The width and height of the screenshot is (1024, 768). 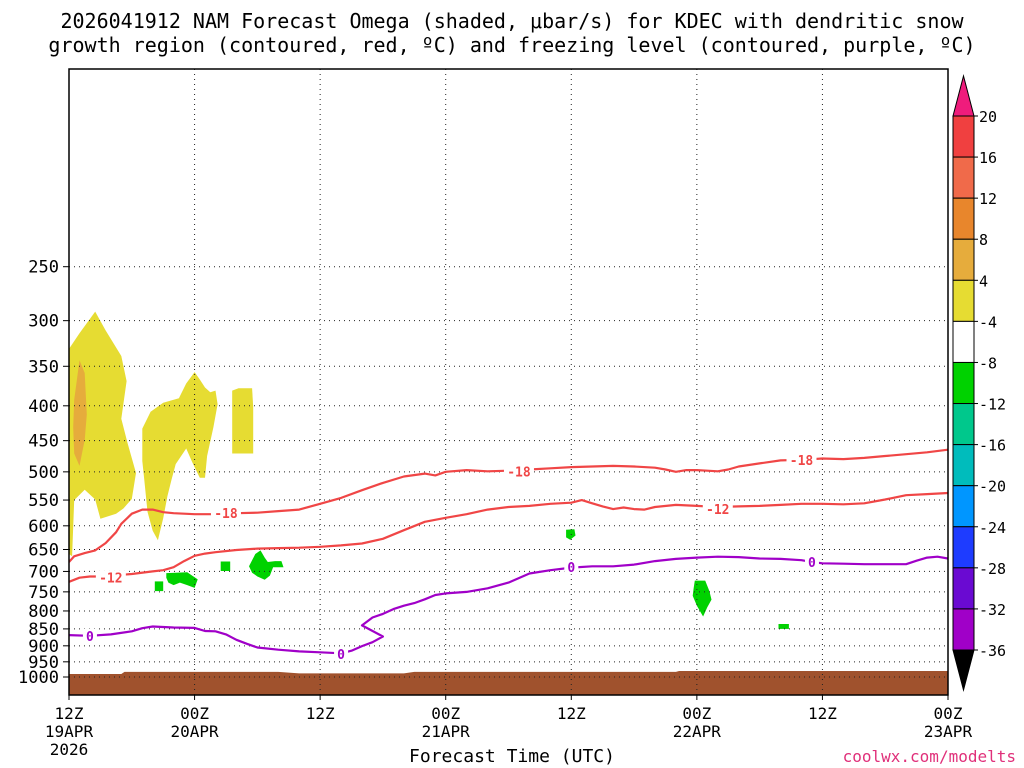 What do you see at coordinates (43, 647) in the screenshot?
I see `y-tick-label: 900` at bounding box center [43, 647].